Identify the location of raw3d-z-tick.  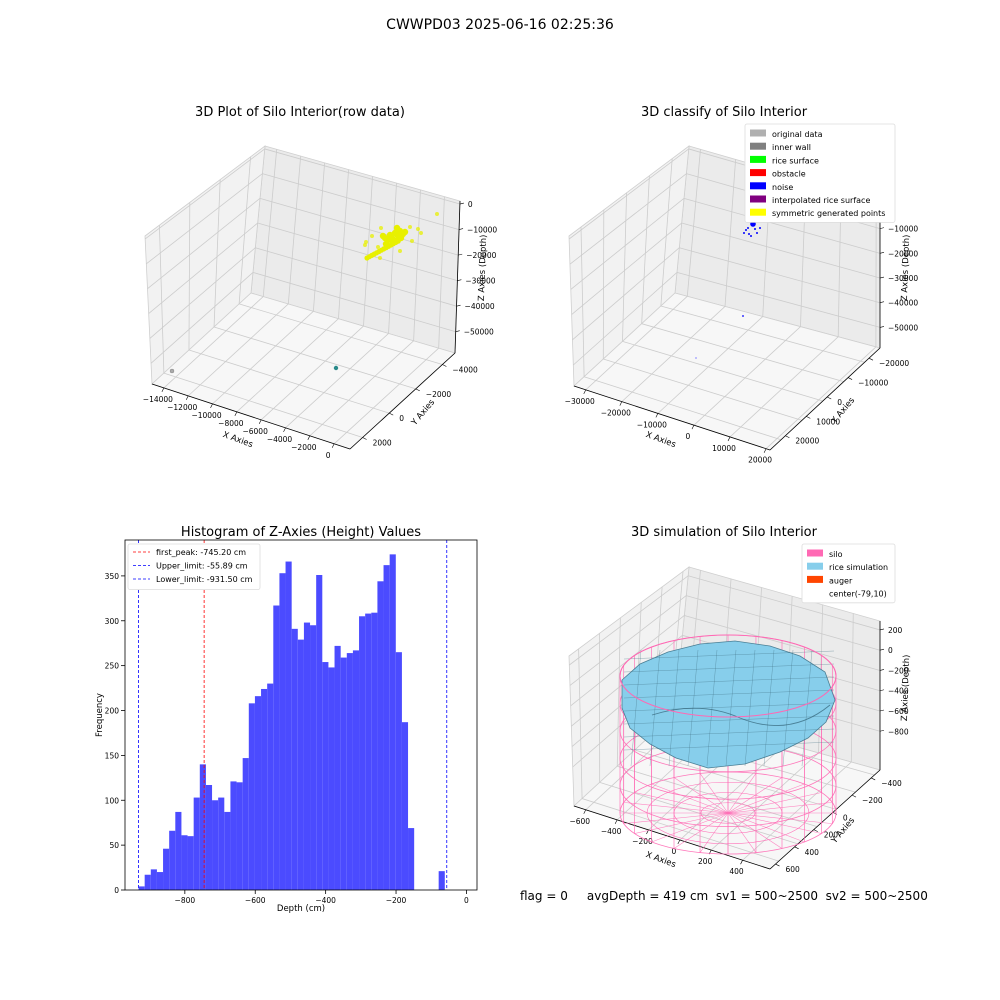
(461, 229).